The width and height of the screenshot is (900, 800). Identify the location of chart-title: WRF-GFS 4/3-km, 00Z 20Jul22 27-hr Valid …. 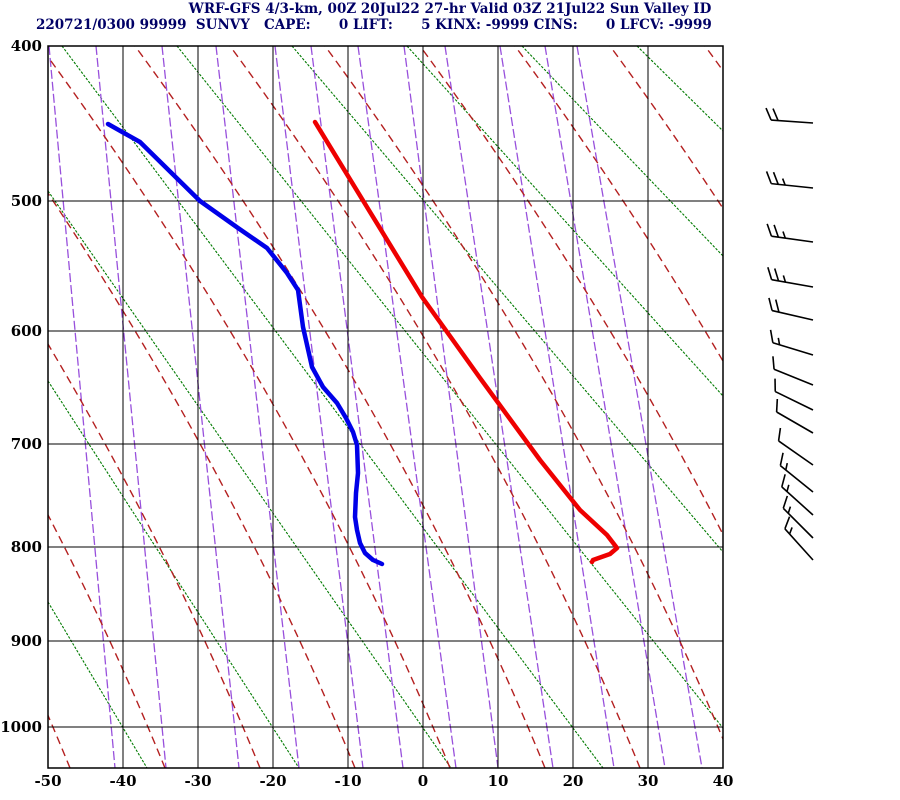
(450, 9).